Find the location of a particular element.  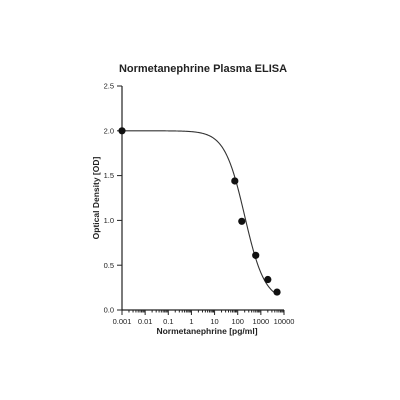

x-tick-label: 0.1 is located at coordinates (168, 321).